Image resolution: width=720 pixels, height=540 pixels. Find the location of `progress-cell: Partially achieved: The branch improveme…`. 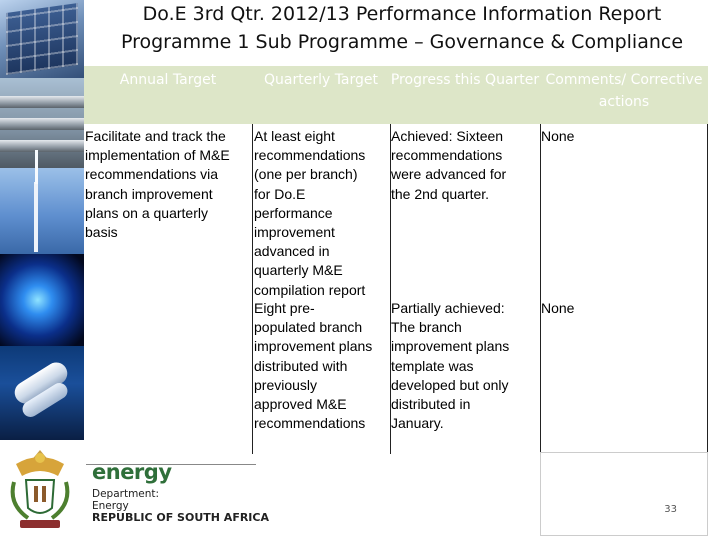

progress-cell: Partially achieved: The branch improveme… is located at coordinates (450, 366).